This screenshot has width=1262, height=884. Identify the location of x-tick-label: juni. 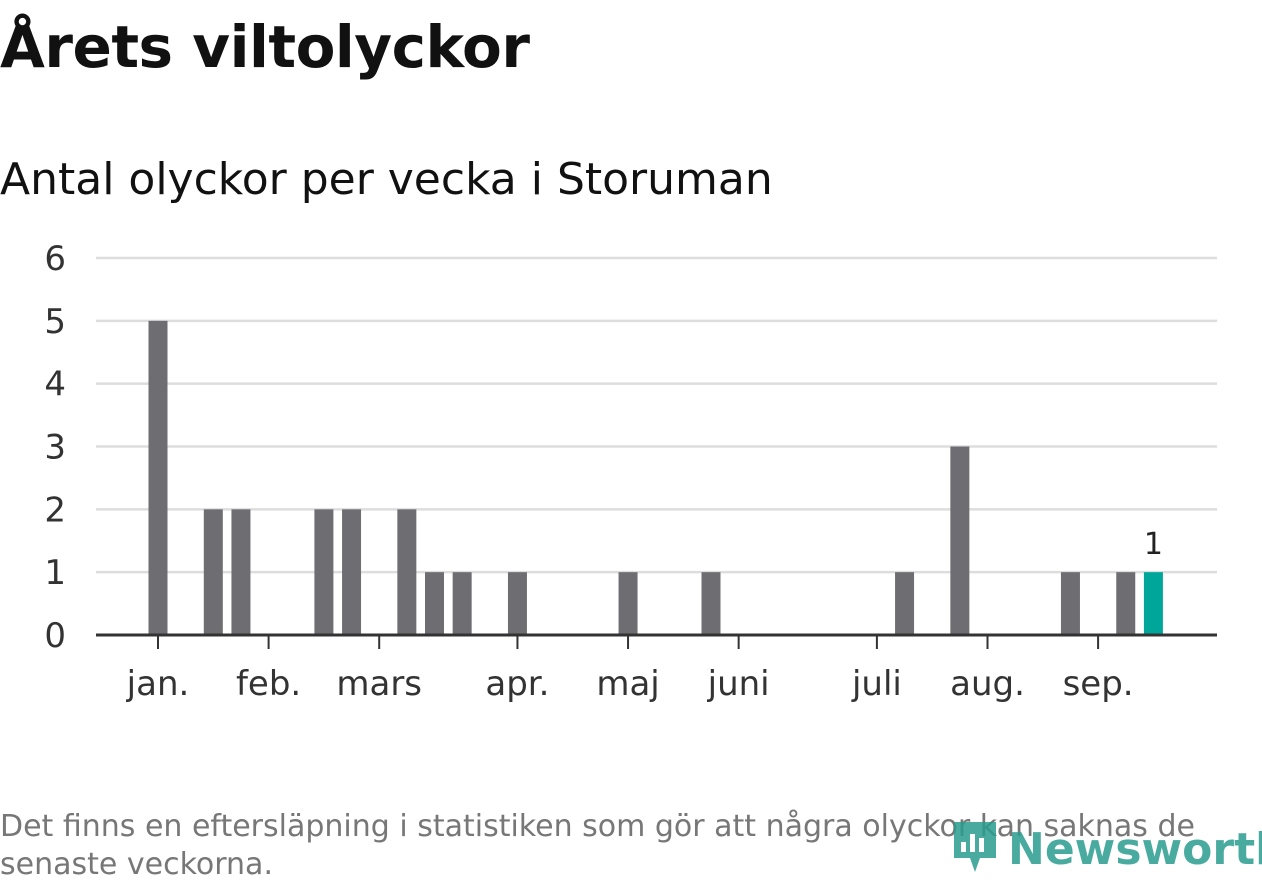
(738, 684).